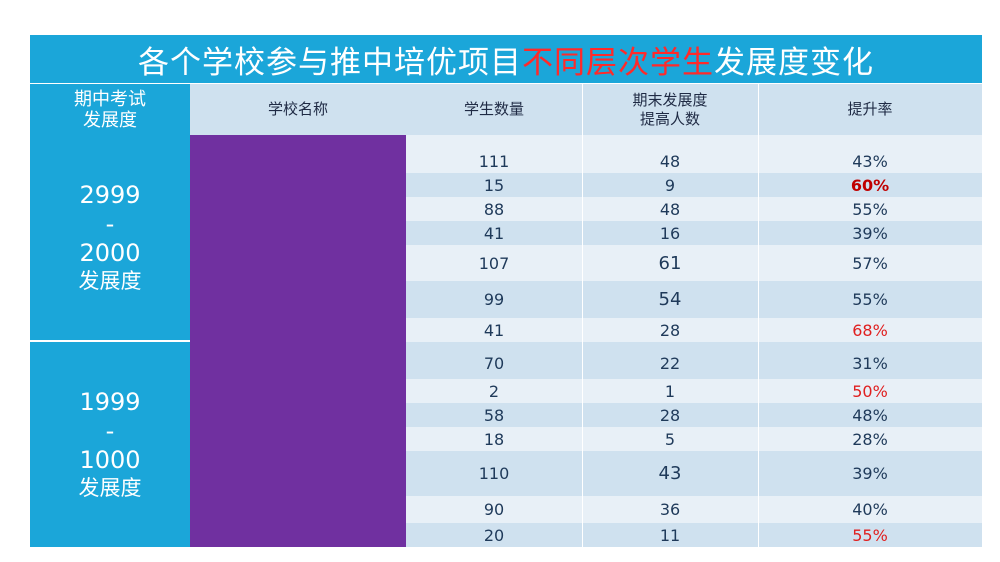 This screenshot has height=562, width=1000. I want to click on table-row: 41 16 39%, so click(694, 233).